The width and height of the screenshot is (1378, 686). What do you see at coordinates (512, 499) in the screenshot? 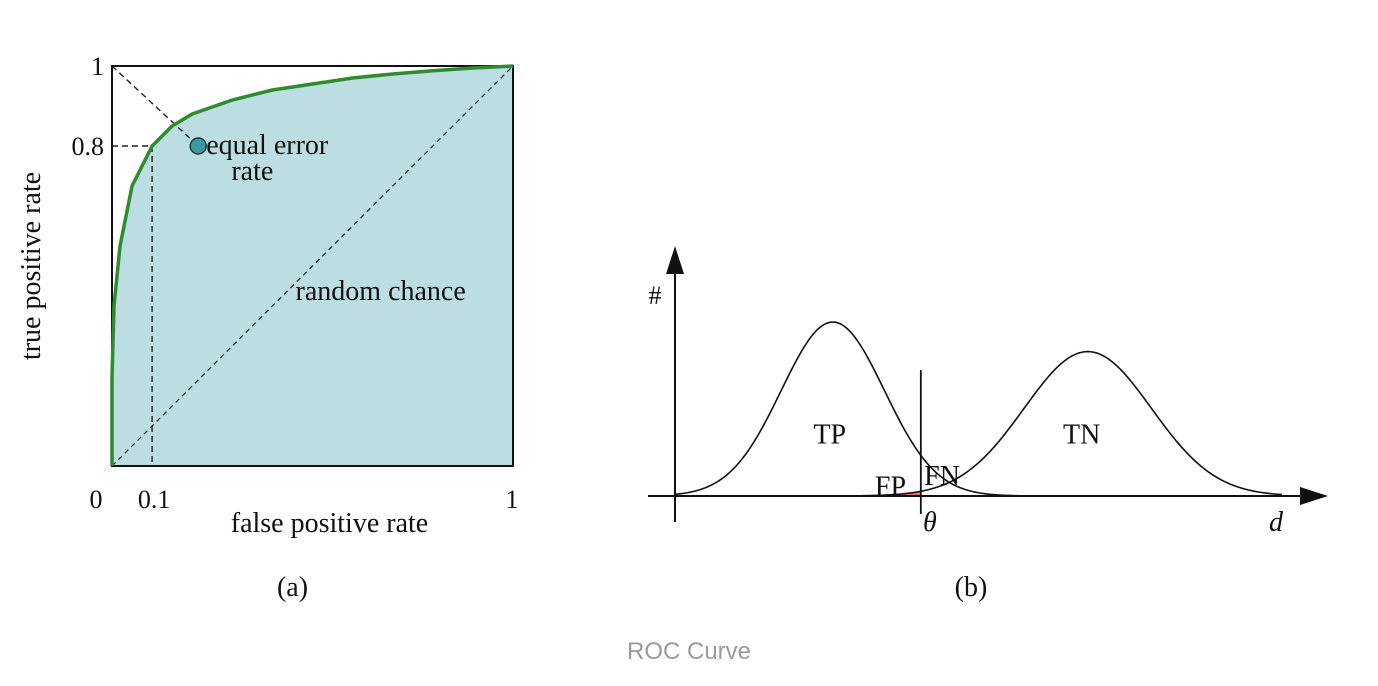
I see `x-tick-label: 1` at bounding box center [512, 499].